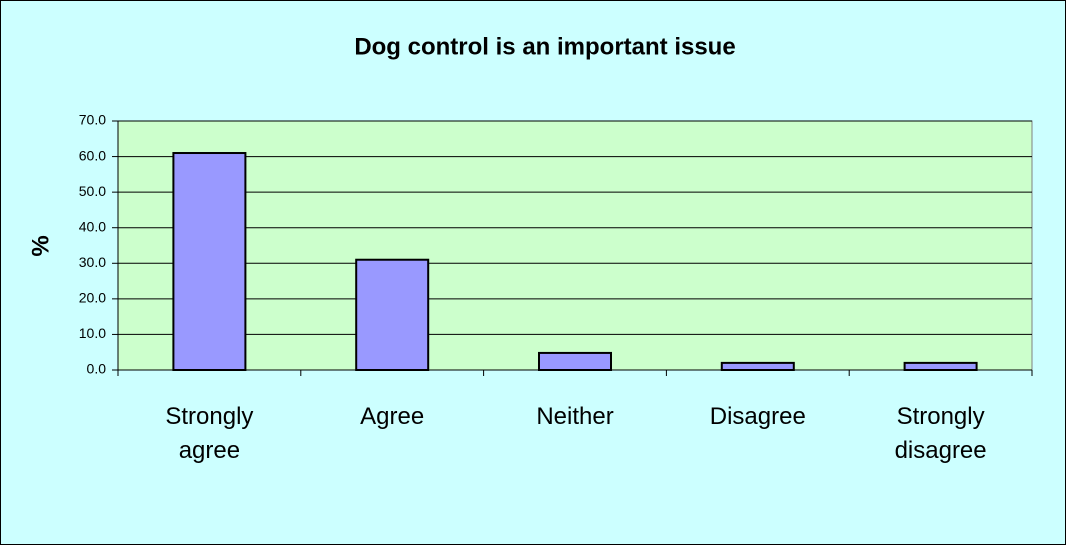 Image resolution: width=1066 pixels, height=545 pixels. What do you see at coordinates (92, 298) in the screenshot?
I see `y-tick-label: 20.0` at bounding box center [92, 298].